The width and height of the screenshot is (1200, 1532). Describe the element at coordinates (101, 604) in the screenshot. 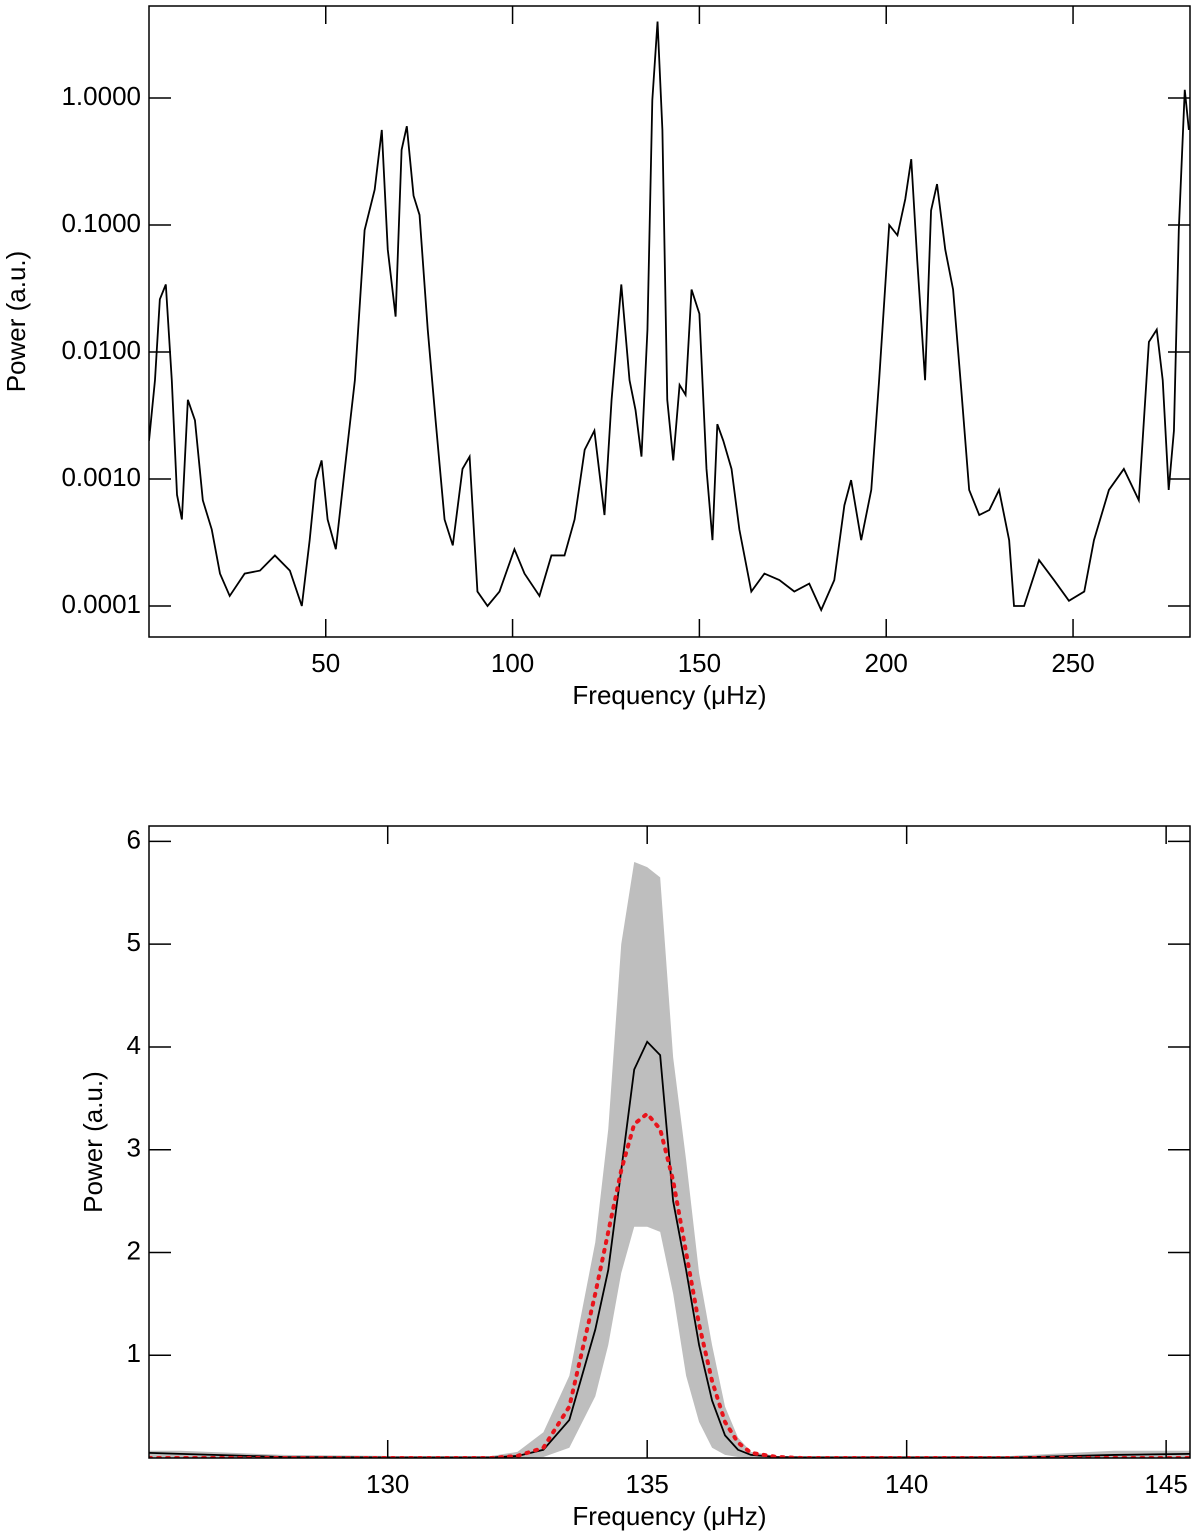

I see `y-tick-label: 0.0001` at that location.